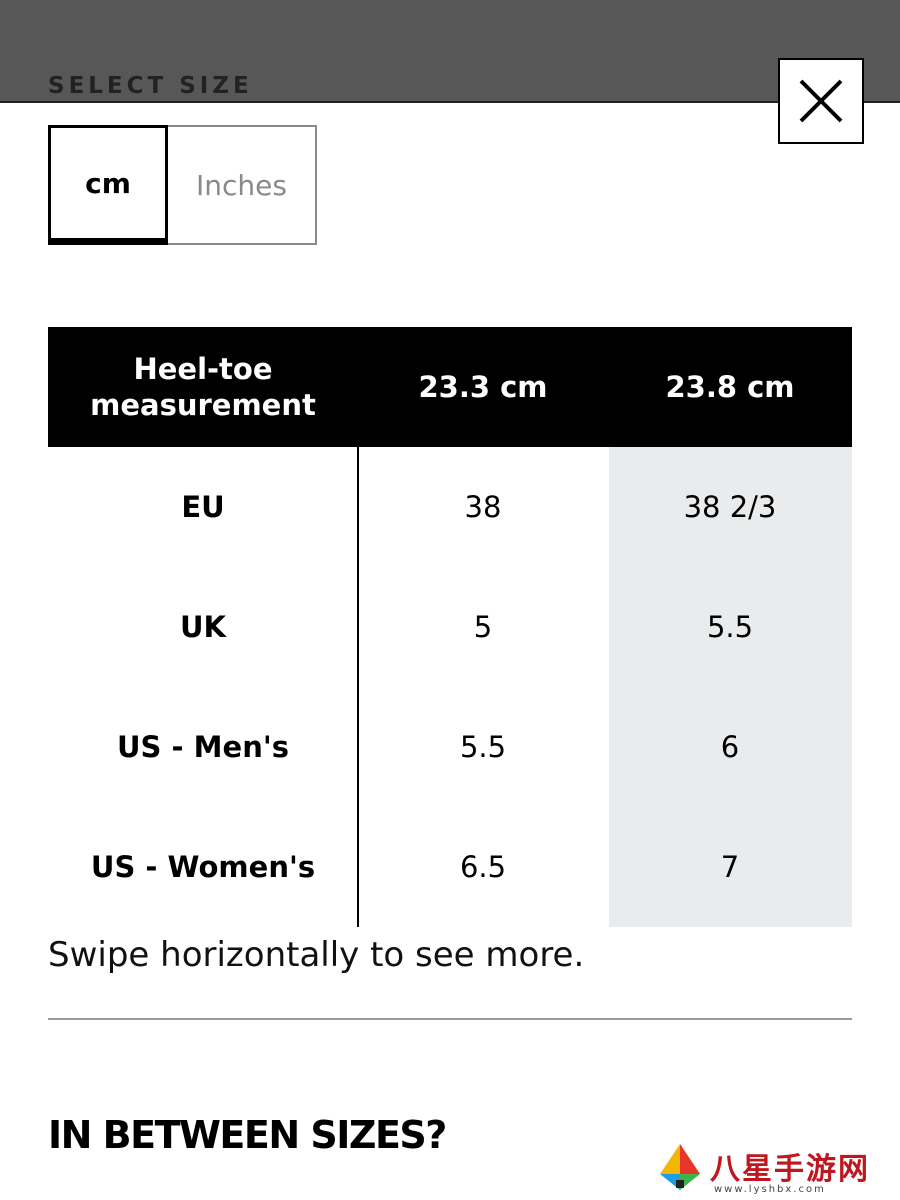  What do you see at coordinates (483, 867) in the screenshot?
I see `table-cell: 6.5` at bounding box center [483, 867].